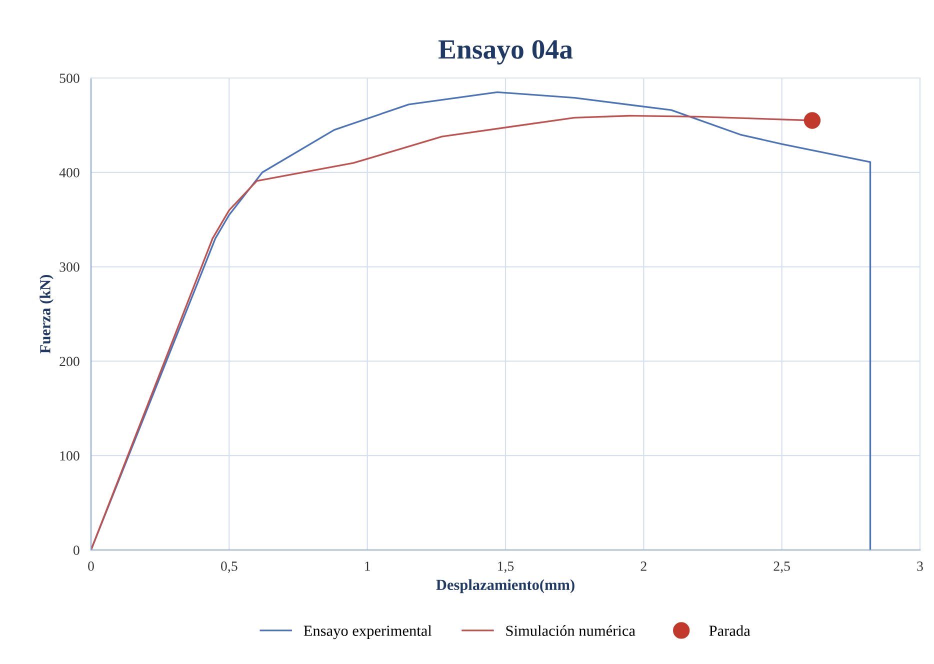 This screenshot has height=664, width=934. Describe the element at coordinates (70, 78) in the screenshot. I see `y-tick-label: 500` at that location.